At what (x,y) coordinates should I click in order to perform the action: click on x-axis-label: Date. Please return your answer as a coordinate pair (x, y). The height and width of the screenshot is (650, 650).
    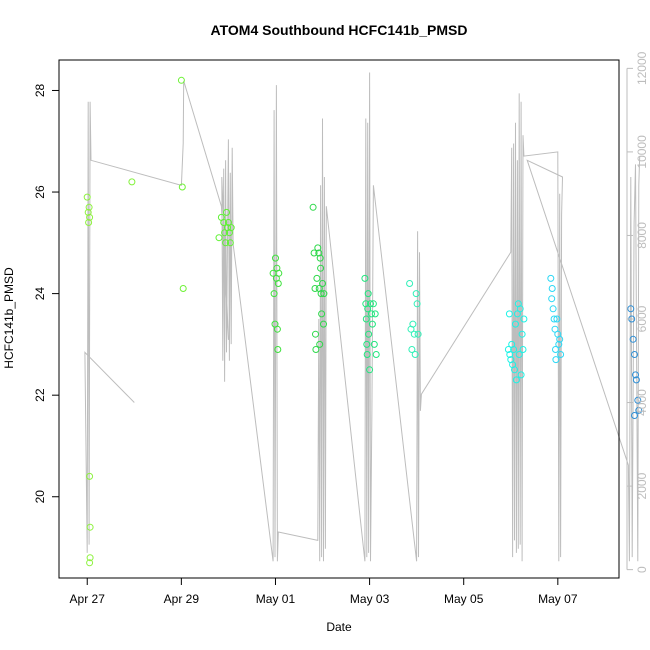
    Looking at the image, I should click on (339, 627).